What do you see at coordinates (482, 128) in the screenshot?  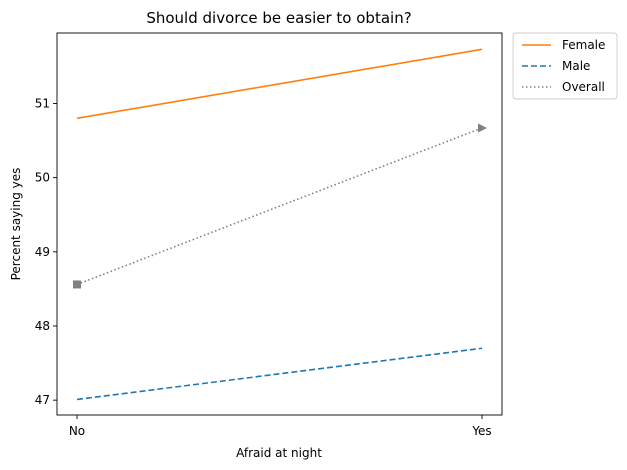 I see `point-marker-overall-yes` at bounding box center [482, 128].